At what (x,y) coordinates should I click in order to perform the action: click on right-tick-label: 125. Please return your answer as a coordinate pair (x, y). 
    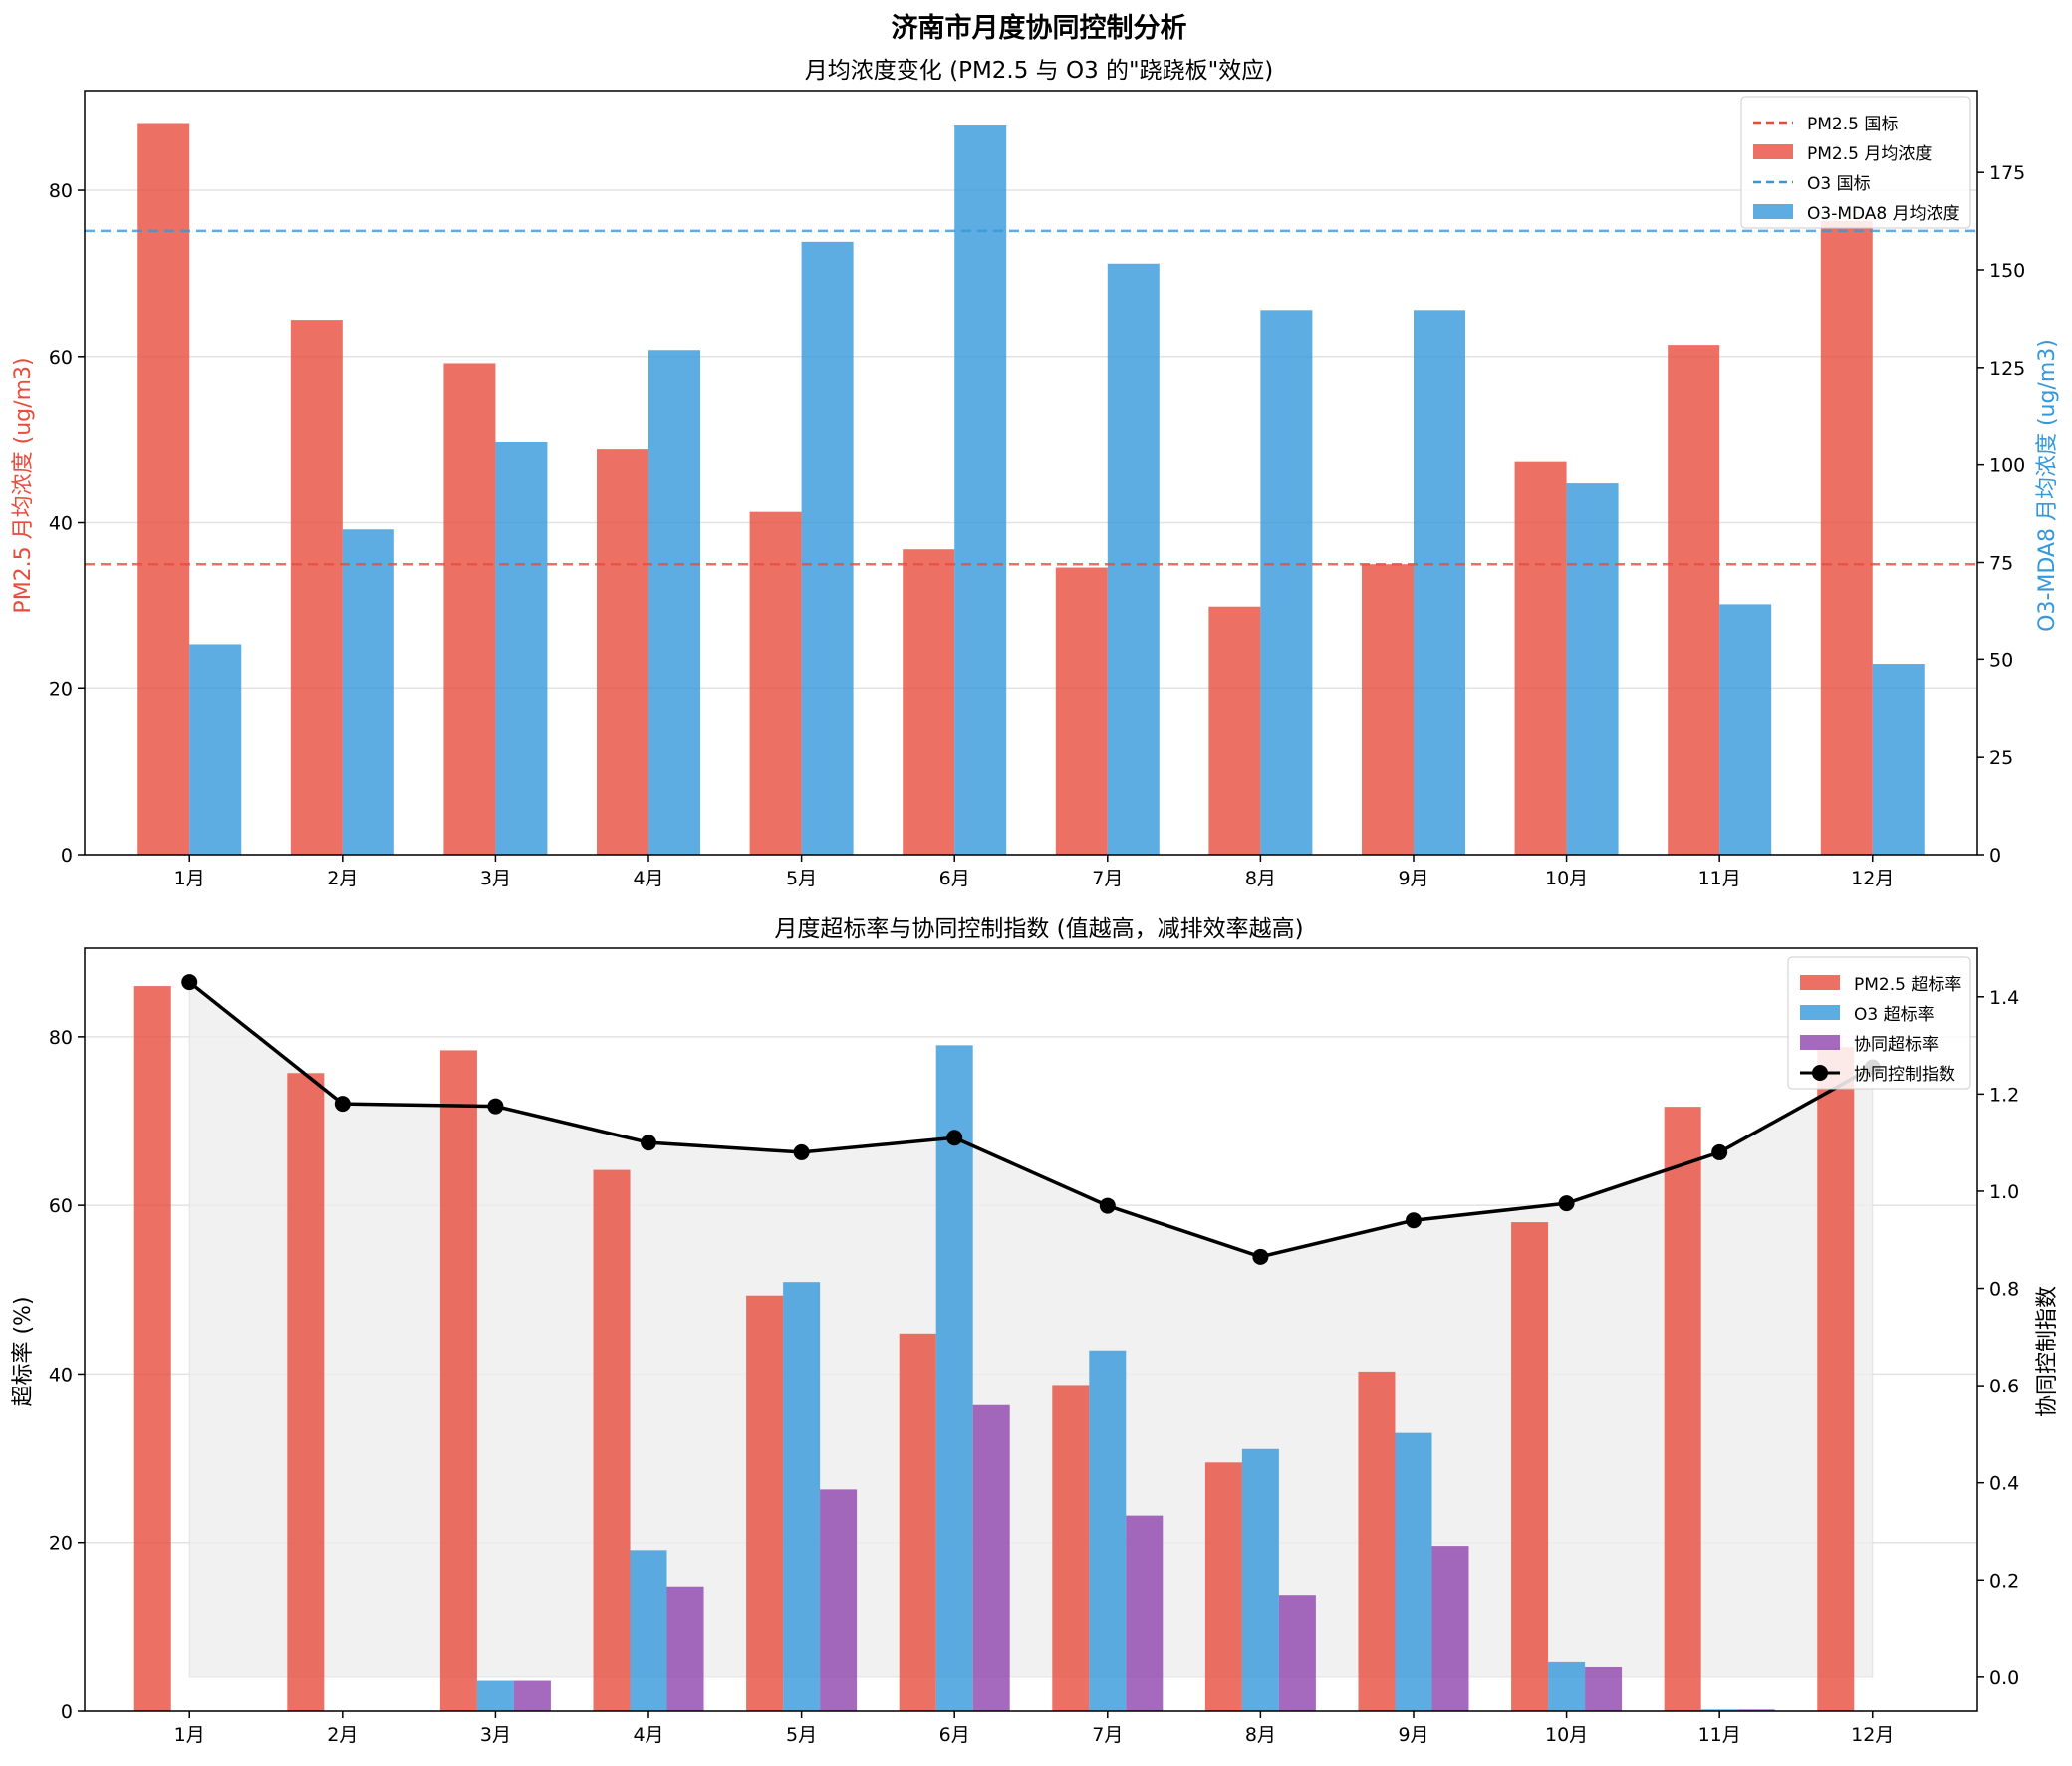
    Looking at the image, I should click on (2007, 368).